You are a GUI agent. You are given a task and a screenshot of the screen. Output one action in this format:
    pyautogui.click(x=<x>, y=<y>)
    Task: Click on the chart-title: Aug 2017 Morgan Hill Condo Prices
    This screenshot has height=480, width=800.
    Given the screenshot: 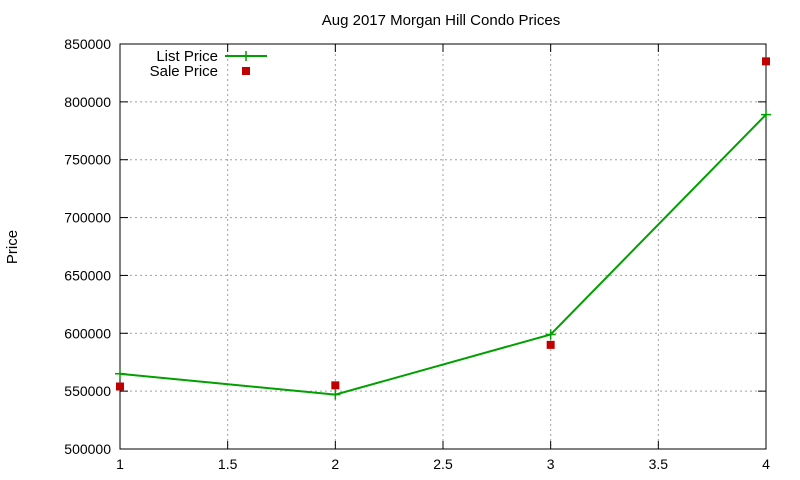 What is the action you would take?
    pyautogui.click(x=441, y=20)
    